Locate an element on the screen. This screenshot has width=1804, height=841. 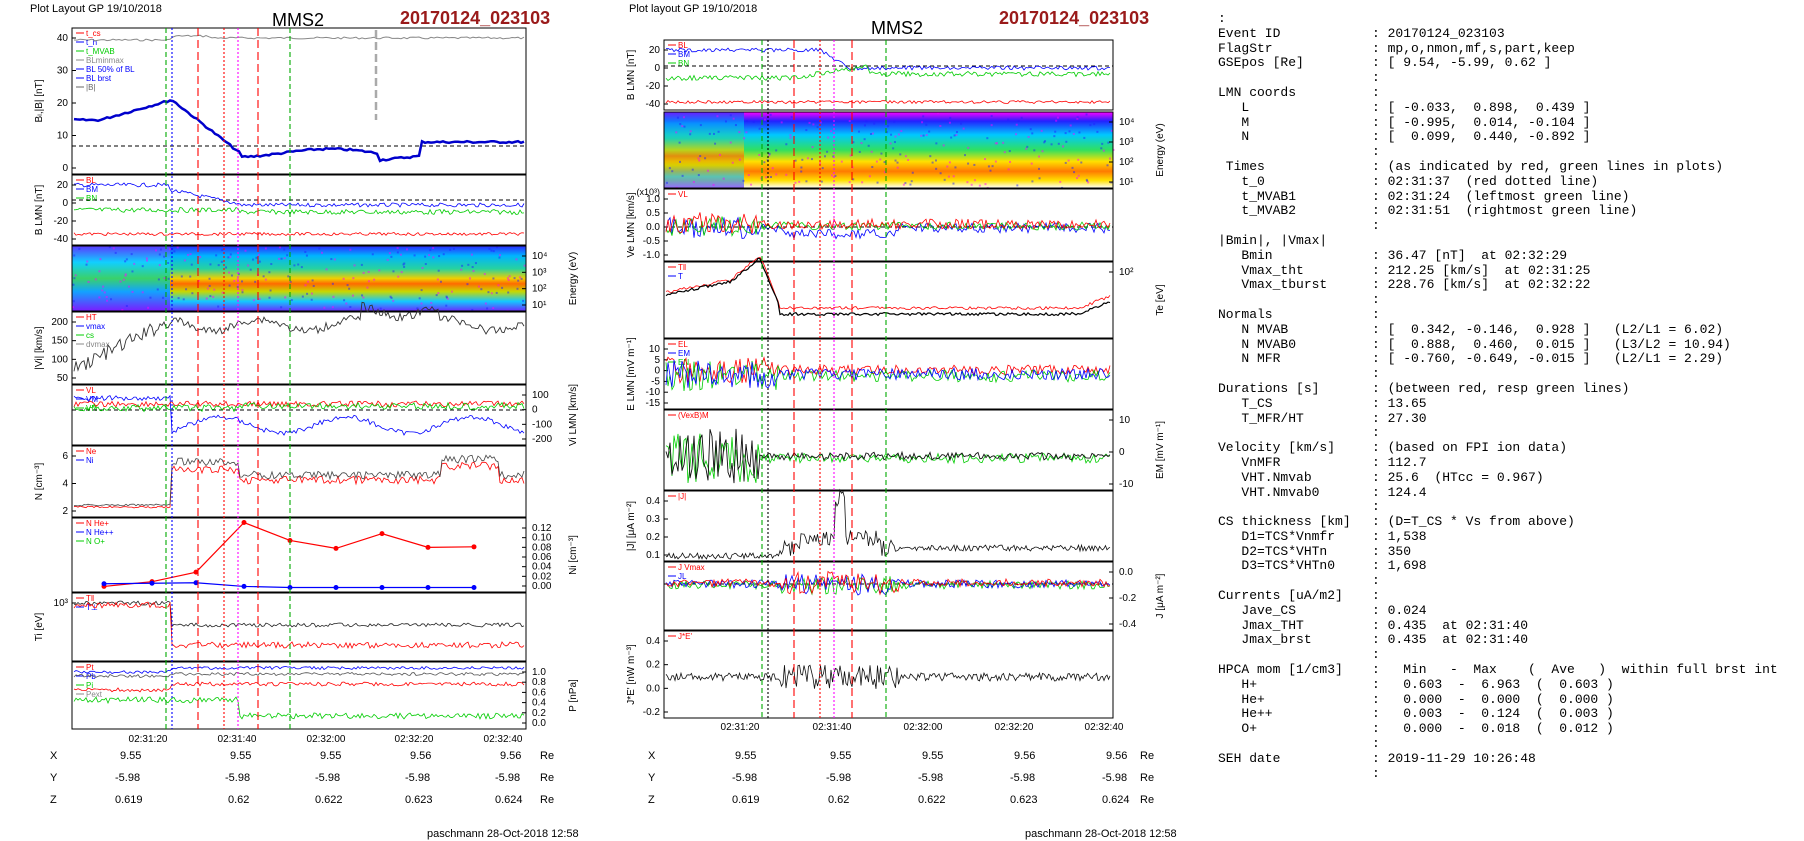
info-row: t_MVAB2: 02:31:51 (rightmost green line) is located at coordinates (1498, 211).